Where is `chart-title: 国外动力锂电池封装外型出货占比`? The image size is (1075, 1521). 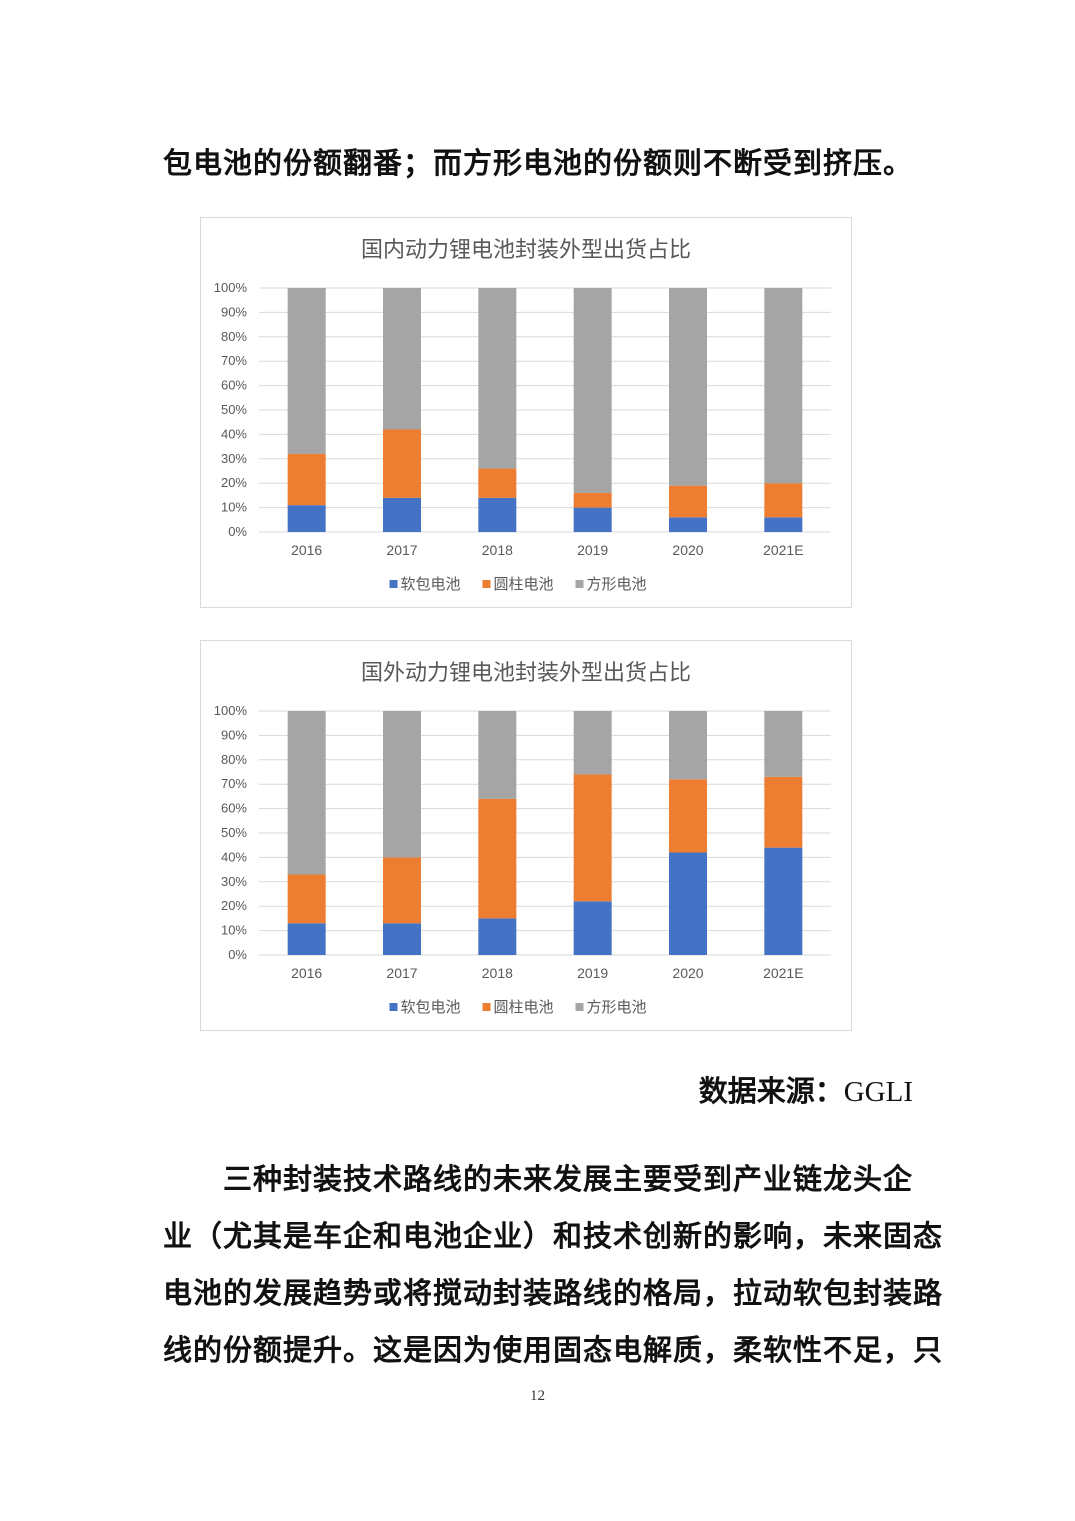
chart-title: 国外动力锂电池封装外型出货占比 is located at coordinates (526, 673).